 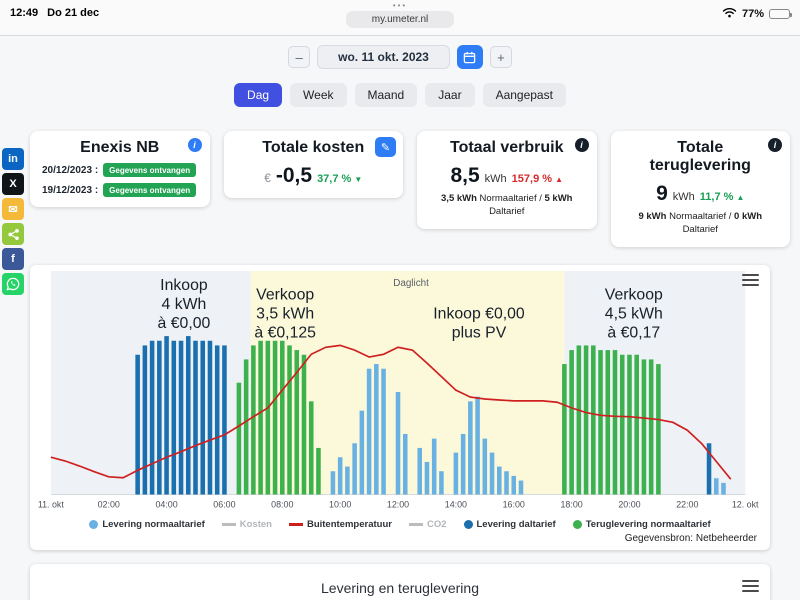 I want to click on x-twitter-icon: X, so click(x=13, y=184).